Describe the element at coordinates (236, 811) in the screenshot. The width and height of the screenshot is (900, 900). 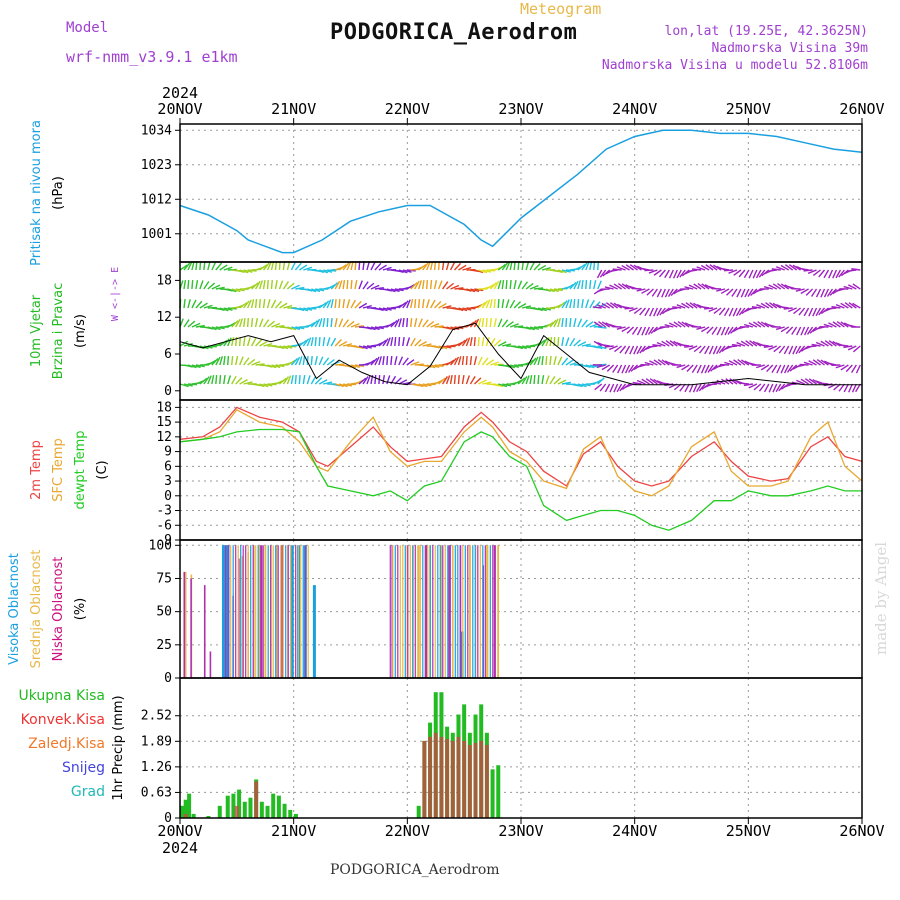
I see `precip-conv-bar` at that location.